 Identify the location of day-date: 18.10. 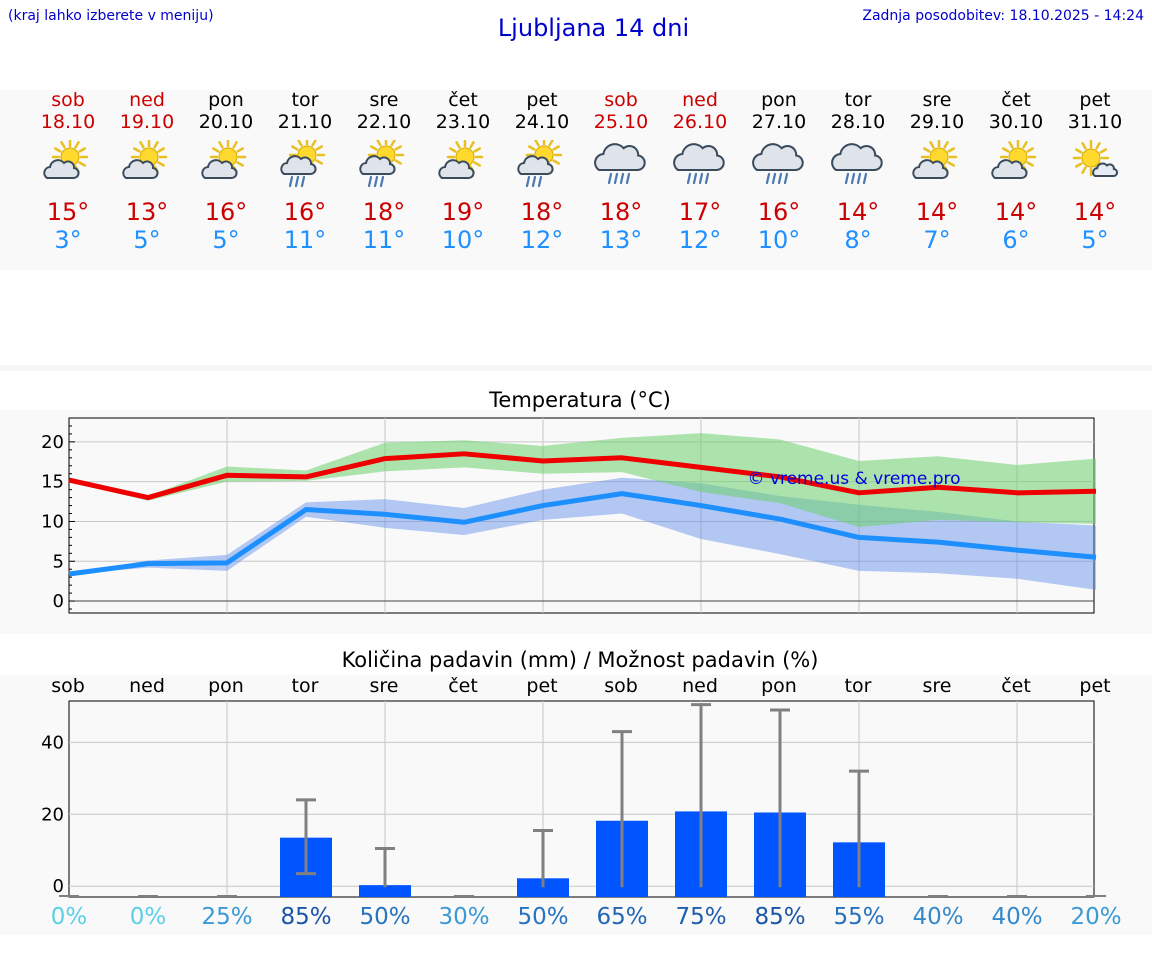
(68, 122).